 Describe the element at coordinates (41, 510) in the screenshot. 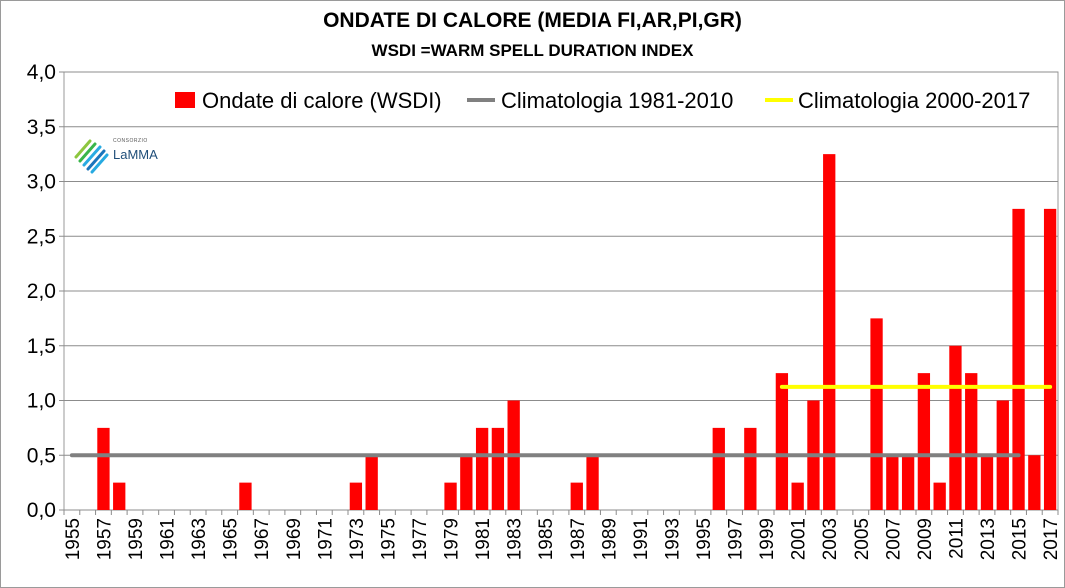

I see `y-tick-label: 0,0` at that location.